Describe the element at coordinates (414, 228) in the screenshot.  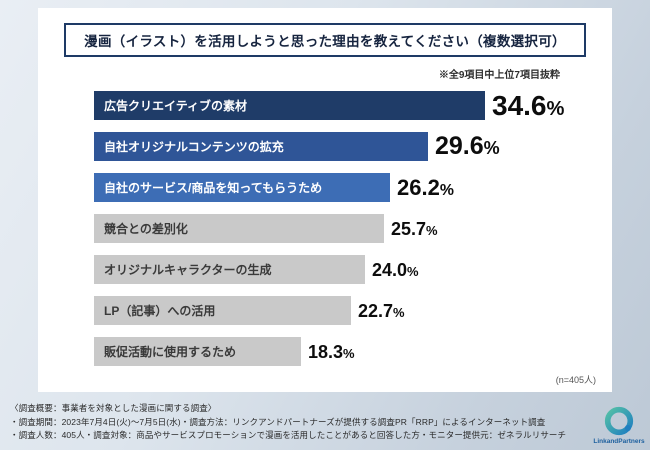
I see `bar-value-label: 25.7%` at that location.